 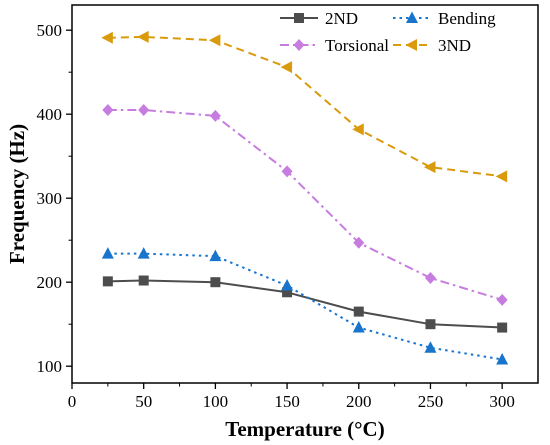 What do you see at coordinates (304, 429) in the screenshot?
I see `x-axis-title: Temperature (°C)` at bounding box center [304, 429].